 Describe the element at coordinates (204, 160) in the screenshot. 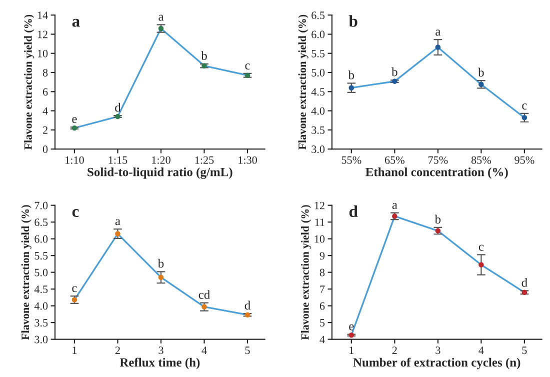

I see `x-tick-label: 1:25` at that location.